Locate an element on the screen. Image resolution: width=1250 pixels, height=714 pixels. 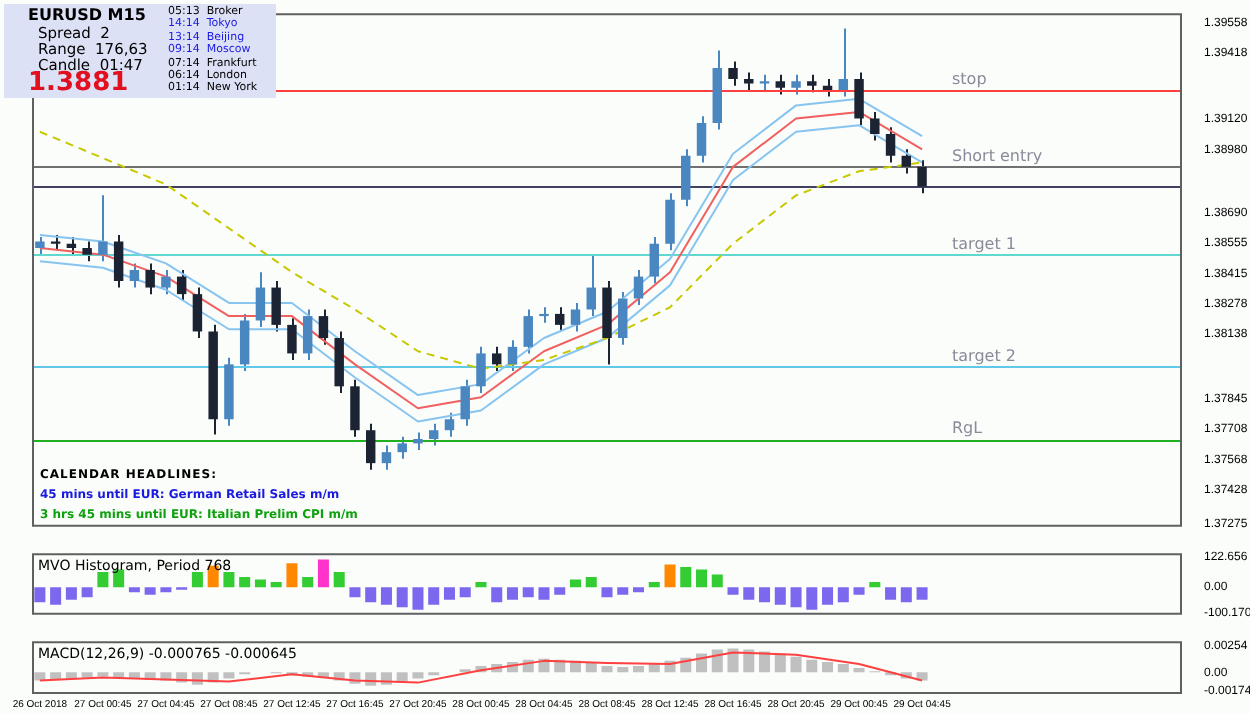
chart-title: EURUSD M15 is located at coordinates (87, 15).